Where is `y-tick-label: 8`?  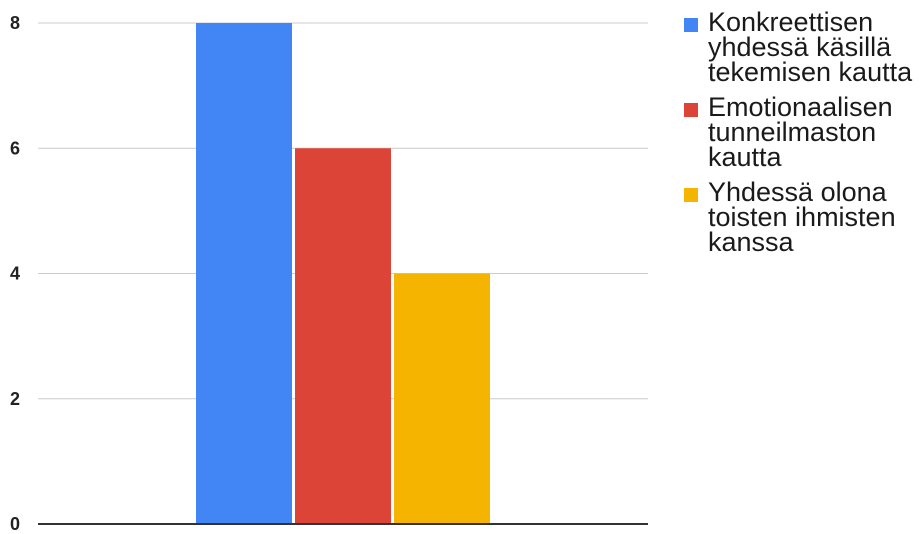 y-tick-label: 8 is located at coordinates (15, 23).